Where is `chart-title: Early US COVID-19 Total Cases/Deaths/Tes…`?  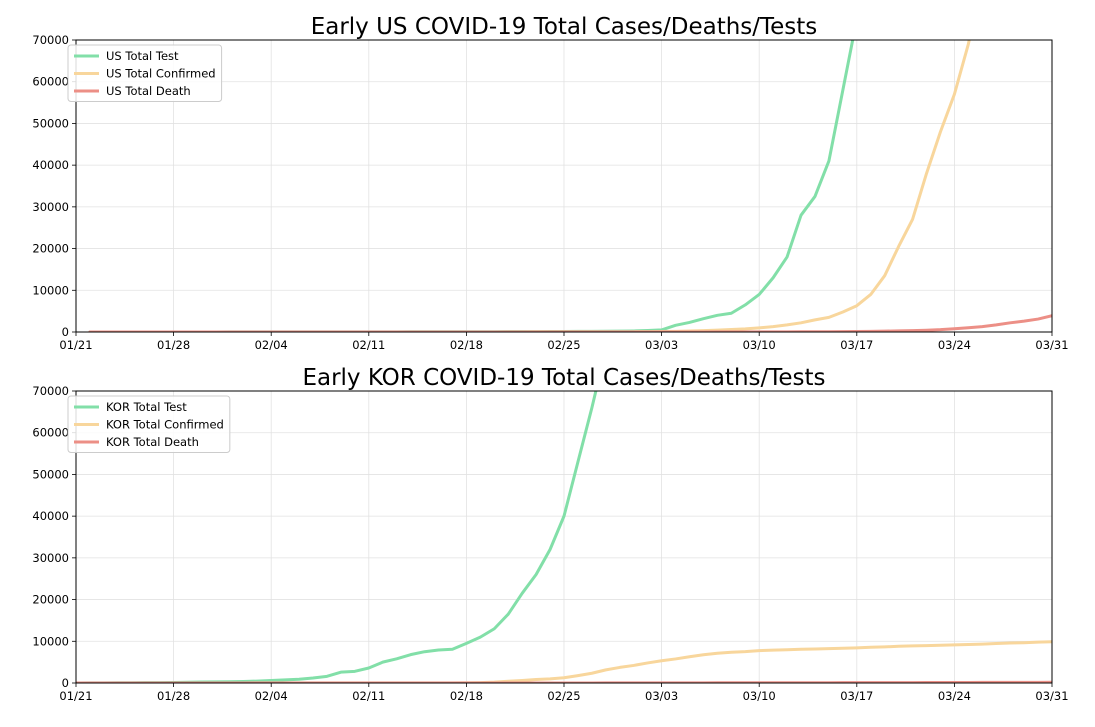
chart-title: Early US COVID-19 Total Cases/Deaths/Tes… is located at coordinates (564, 27).